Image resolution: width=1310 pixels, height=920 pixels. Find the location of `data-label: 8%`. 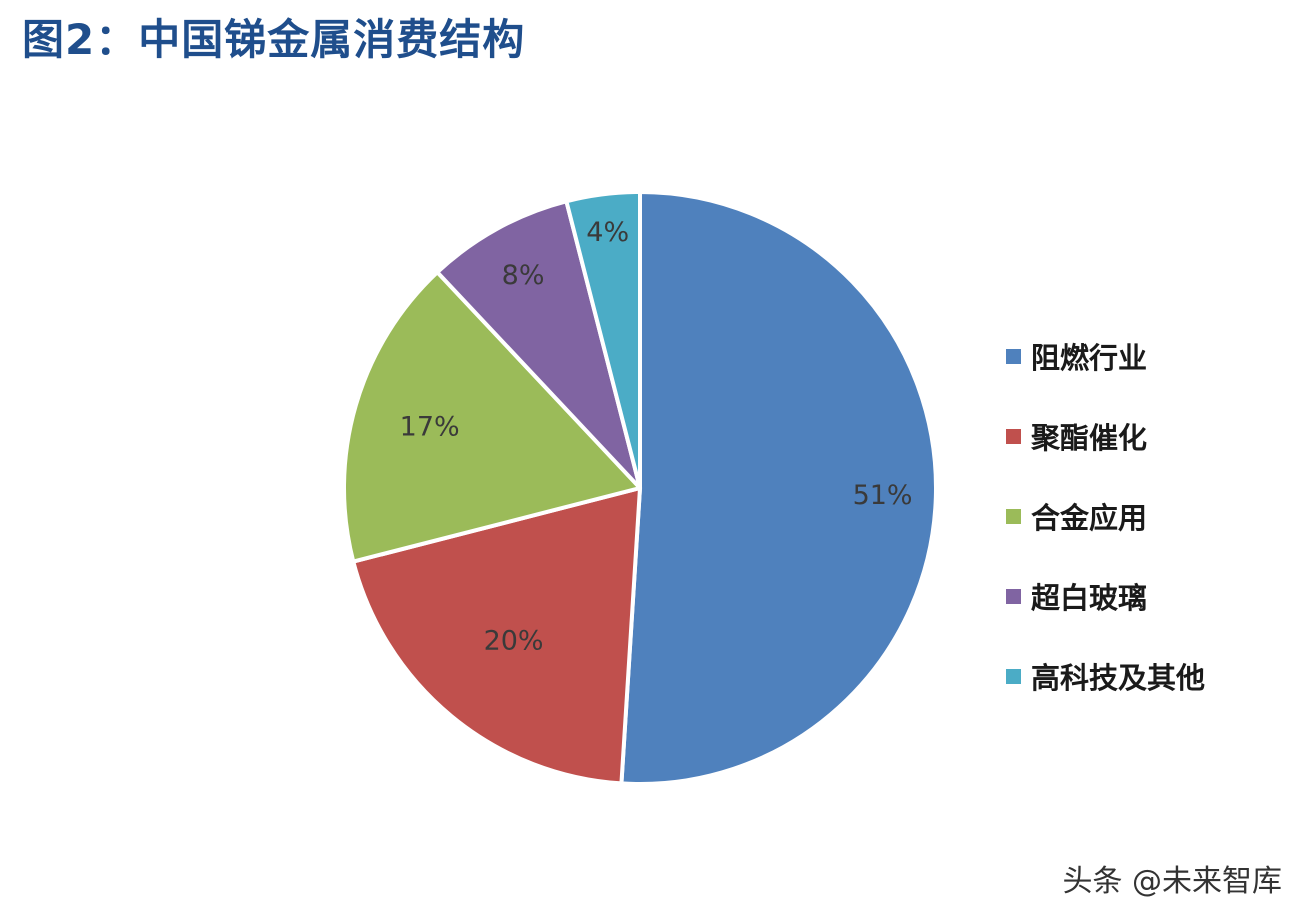

data-label: 8% is located at coordinates (523, 275).